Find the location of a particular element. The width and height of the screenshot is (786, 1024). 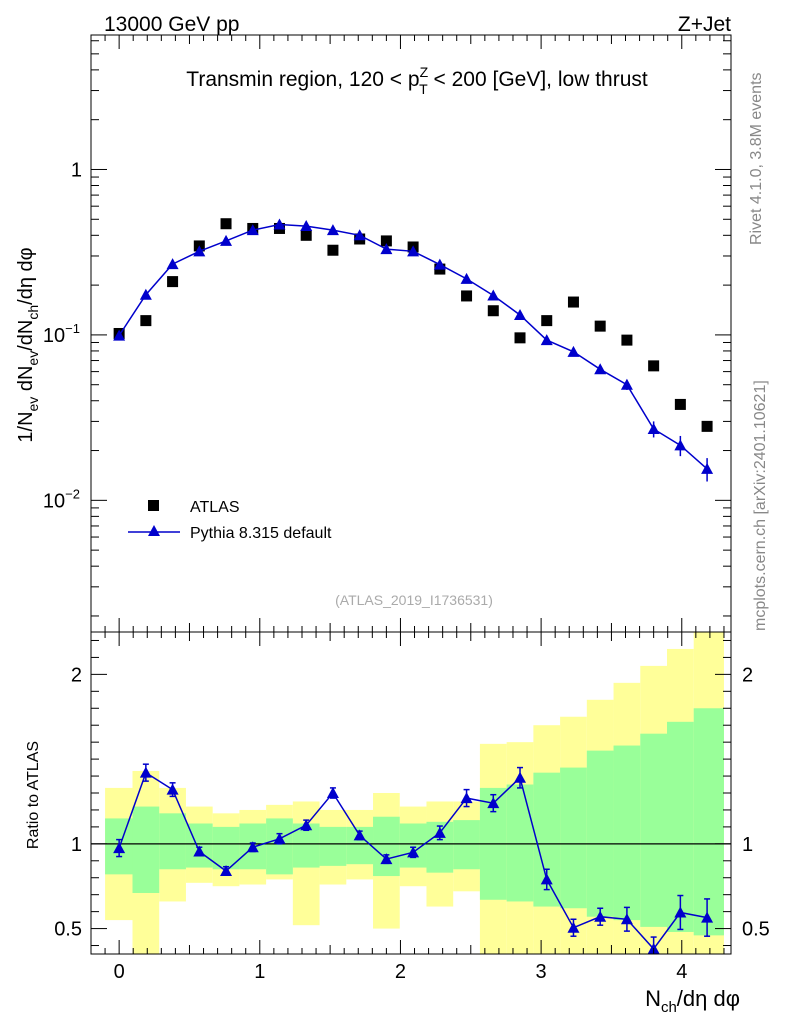

watermark: (ATLAS_2019_I1736531) is located at coordinates (414, 600).